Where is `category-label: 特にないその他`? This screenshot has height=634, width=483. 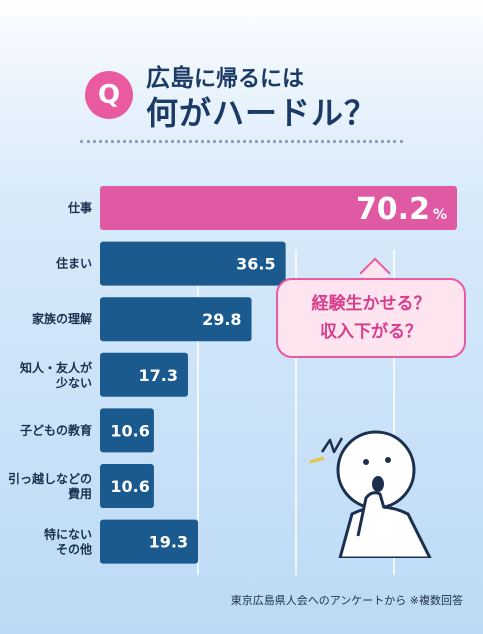
category-label: 特にないその他 is located at coordinates (68, 542).